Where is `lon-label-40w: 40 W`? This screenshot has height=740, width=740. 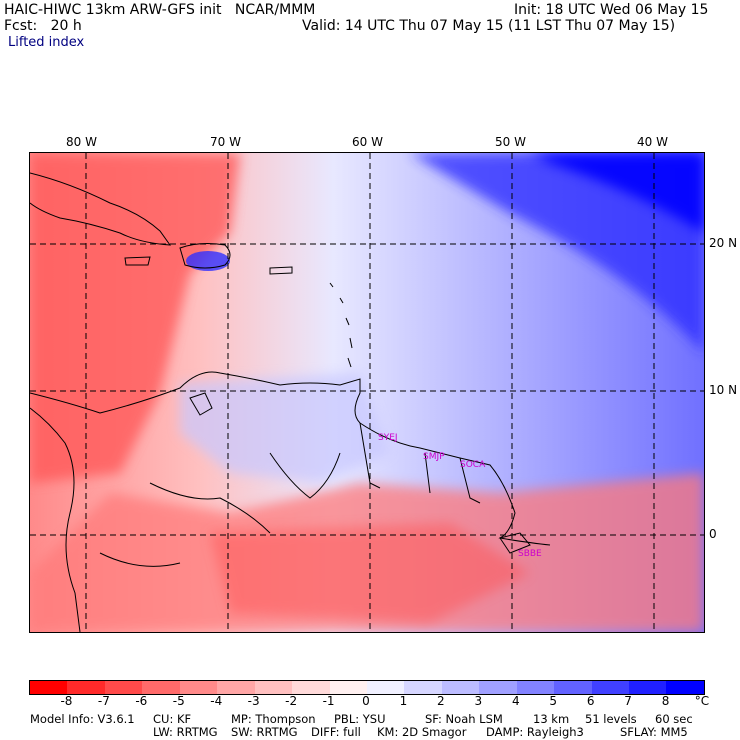 lon-label-40w: 40 W is located at coordinates (652, 142).